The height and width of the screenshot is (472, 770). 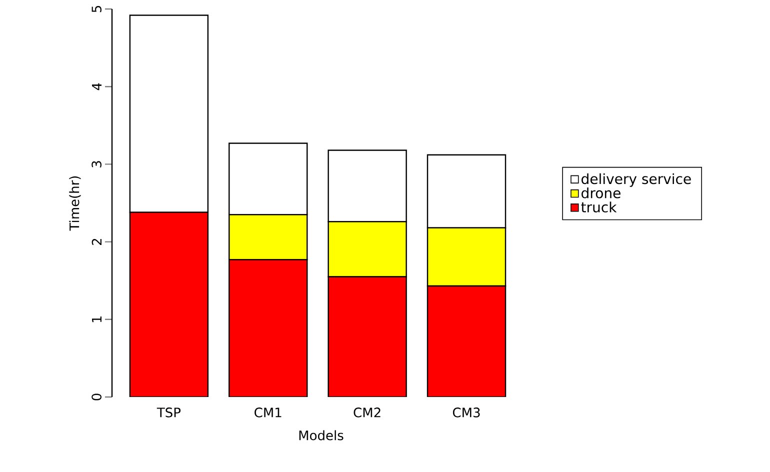 What do you see at coordinates (636, 180) in the screenshot?
I see `legend-label: delivery service` at bounding box center [636, 180].